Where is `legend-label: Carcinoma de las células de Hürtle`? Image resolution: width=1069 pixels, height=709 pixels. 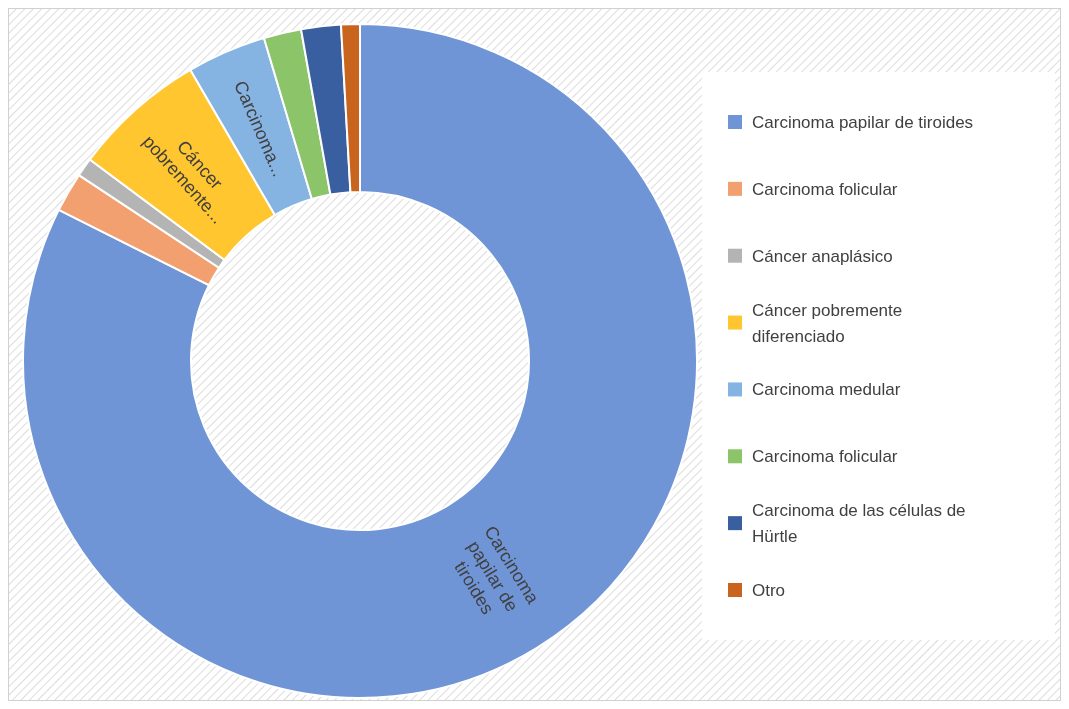 legend-label: Carcinoma de las células de Hürtle is located at coordinates (859, 524).